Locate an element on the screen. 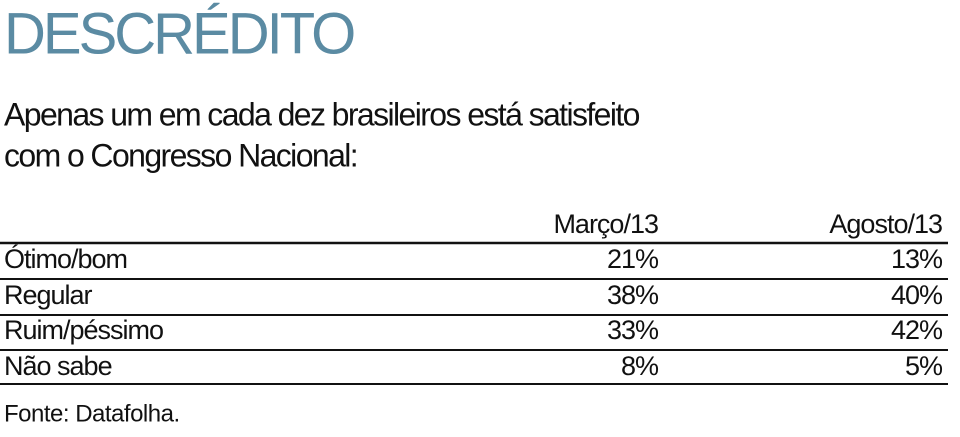 The image size is (960, 437). cell-value: 8% is located at coordinates (640, 366).